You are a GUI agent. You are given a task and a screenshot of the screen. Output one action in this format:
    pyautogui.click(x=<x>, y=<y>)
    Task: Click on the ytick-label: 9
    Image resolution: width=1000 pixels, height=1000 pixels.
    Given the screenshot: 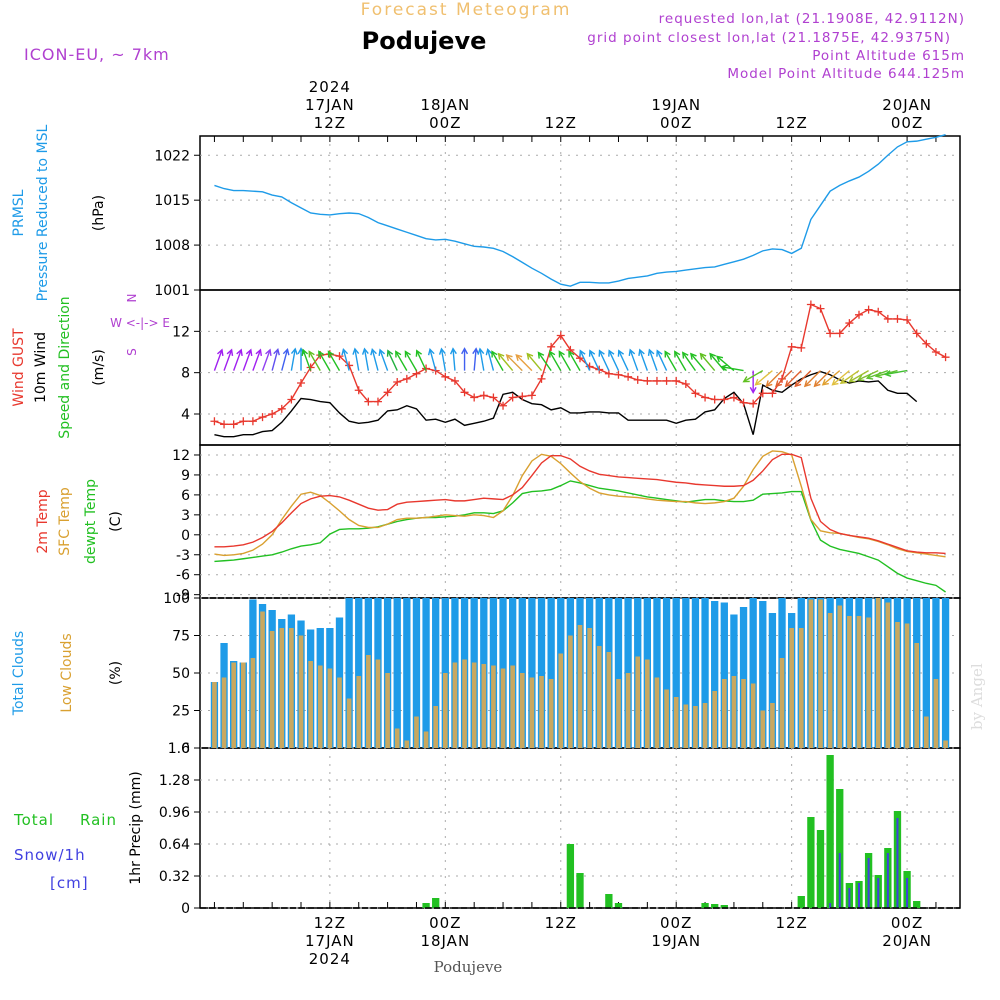 What is the action you would take?
    pyautogui.click(x=185, y=476)
    